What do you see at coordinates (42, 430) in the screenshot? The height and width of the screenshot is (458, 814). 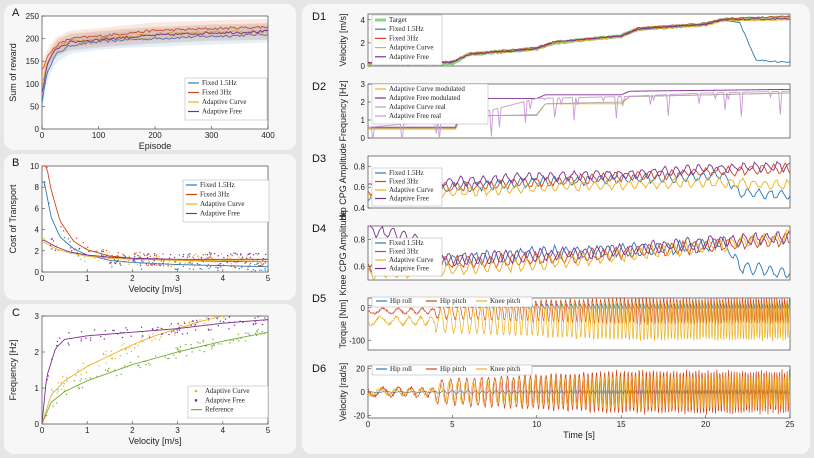 I see `x-tick-label-c: 0` at bounding box center [42, 430].